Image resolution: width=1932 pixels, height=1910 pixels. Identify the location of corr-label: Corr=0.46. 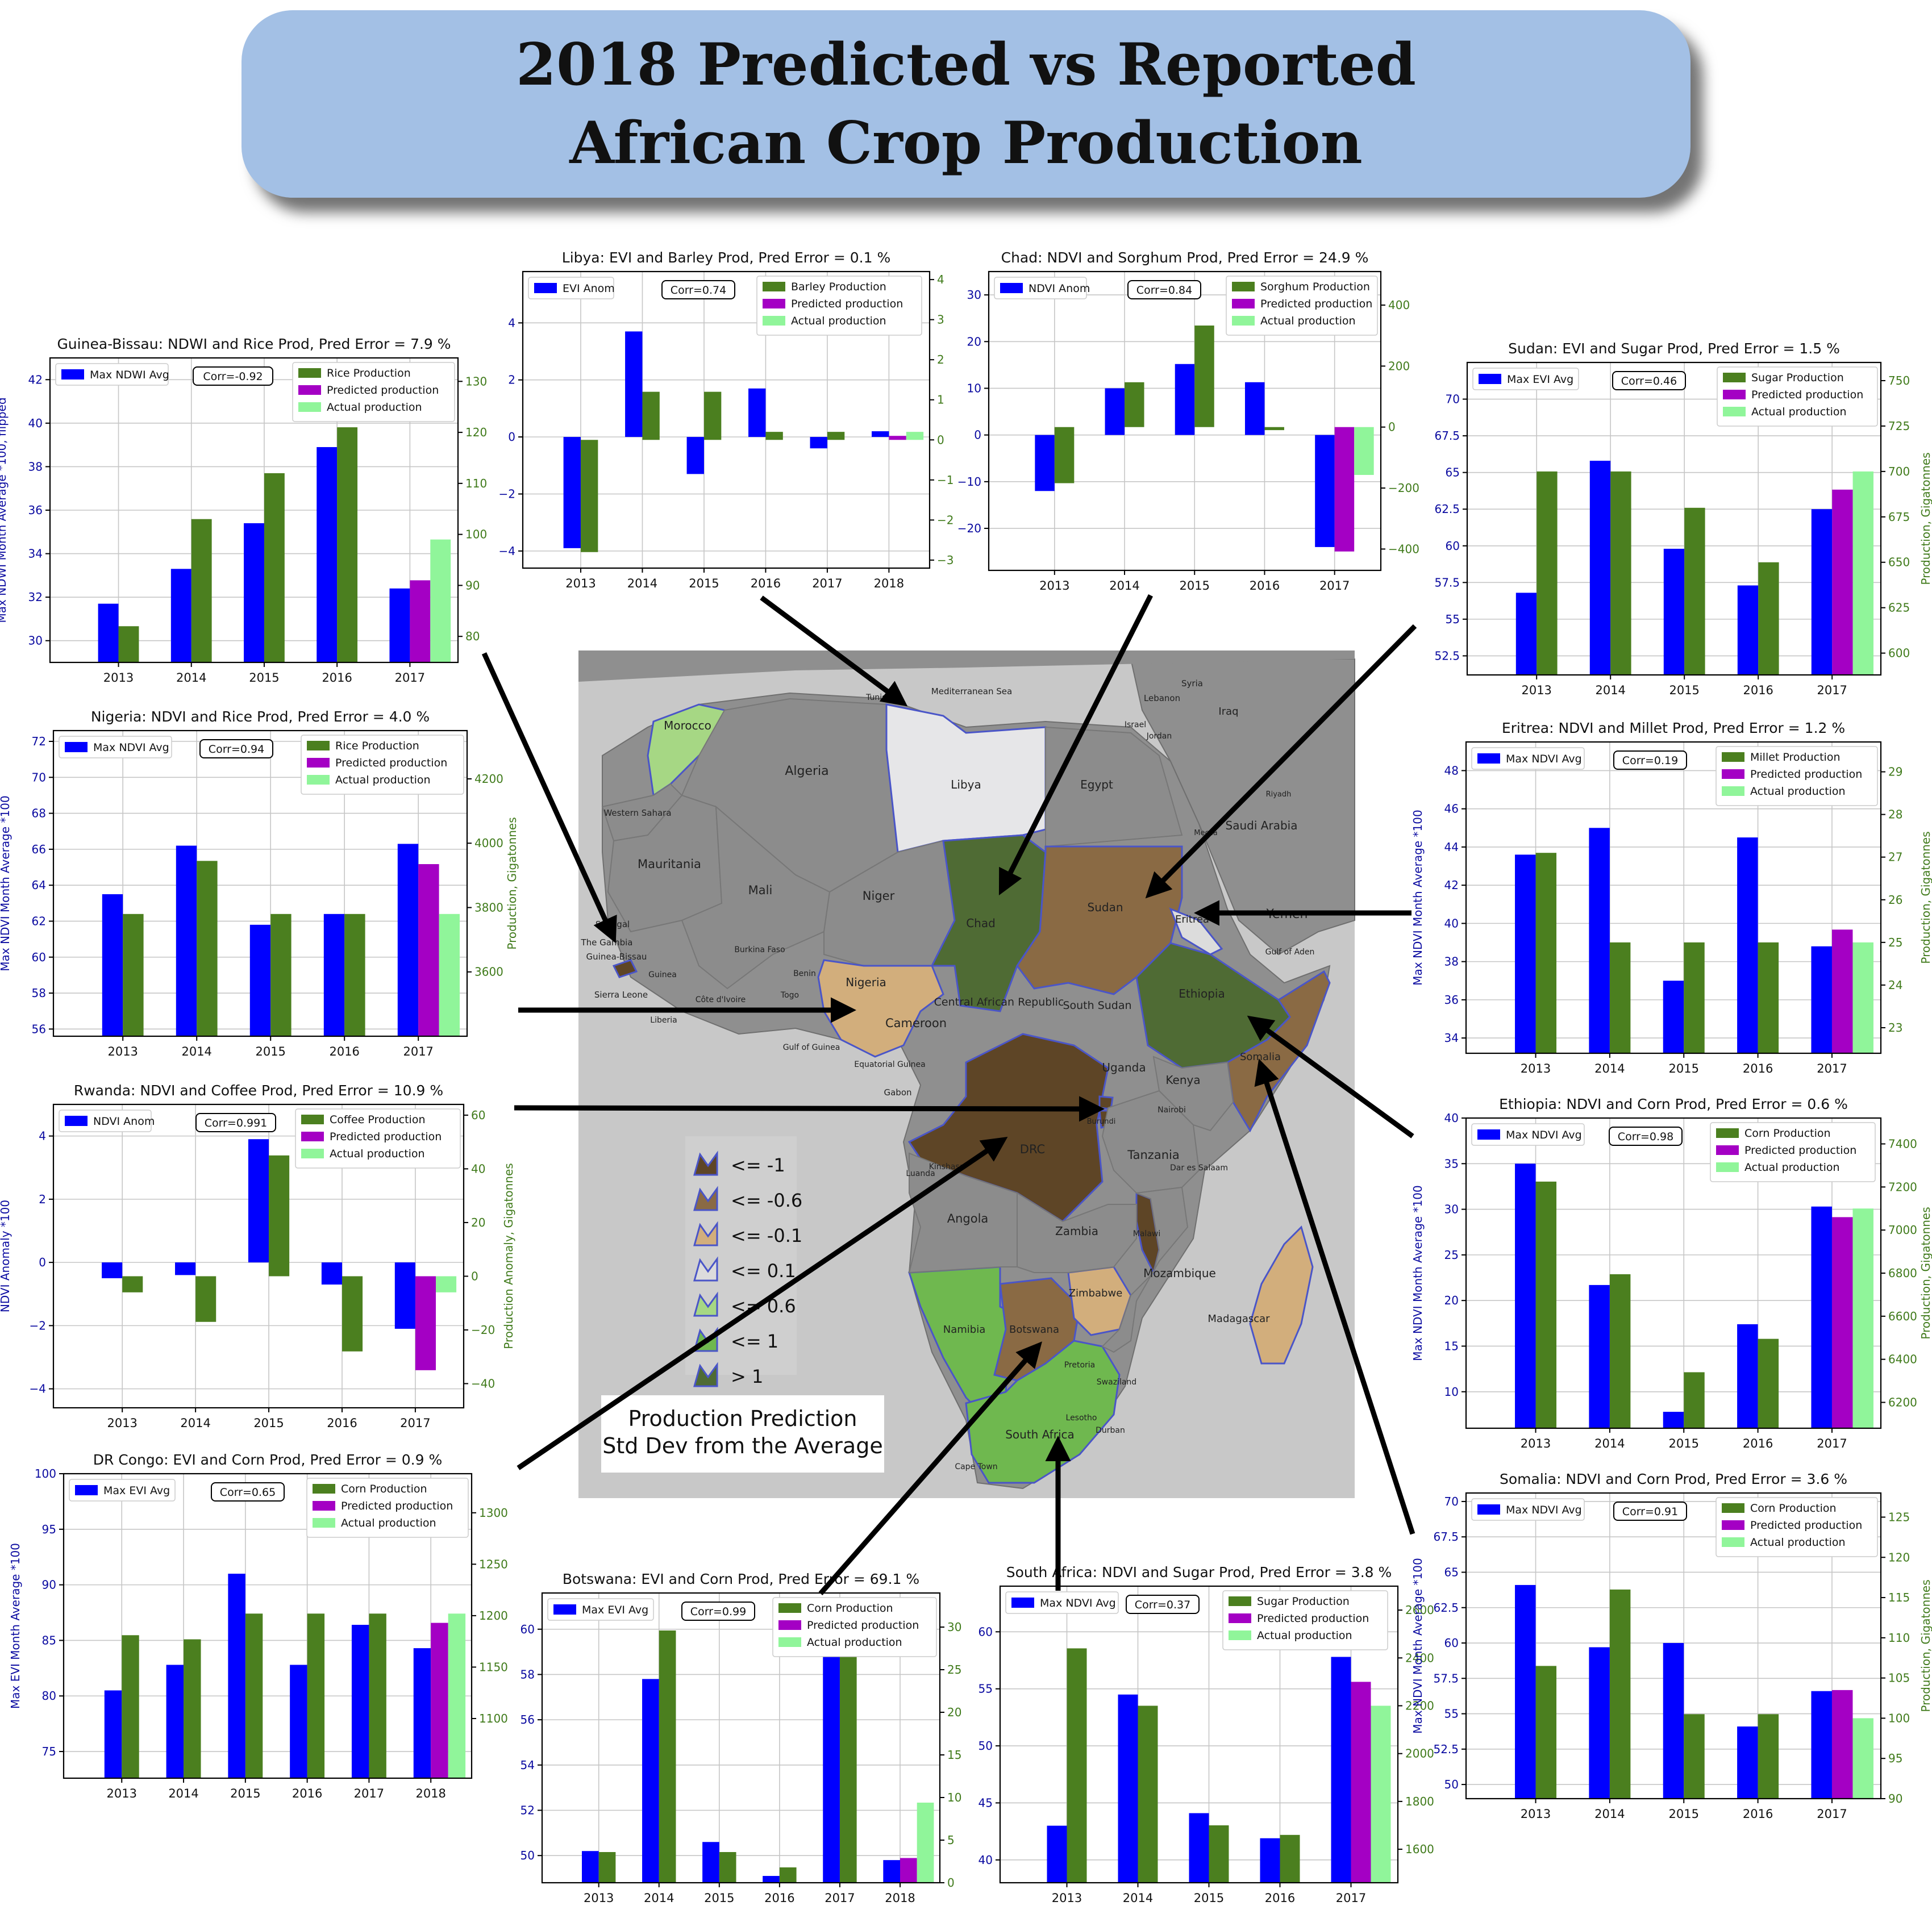
(1649, 381).